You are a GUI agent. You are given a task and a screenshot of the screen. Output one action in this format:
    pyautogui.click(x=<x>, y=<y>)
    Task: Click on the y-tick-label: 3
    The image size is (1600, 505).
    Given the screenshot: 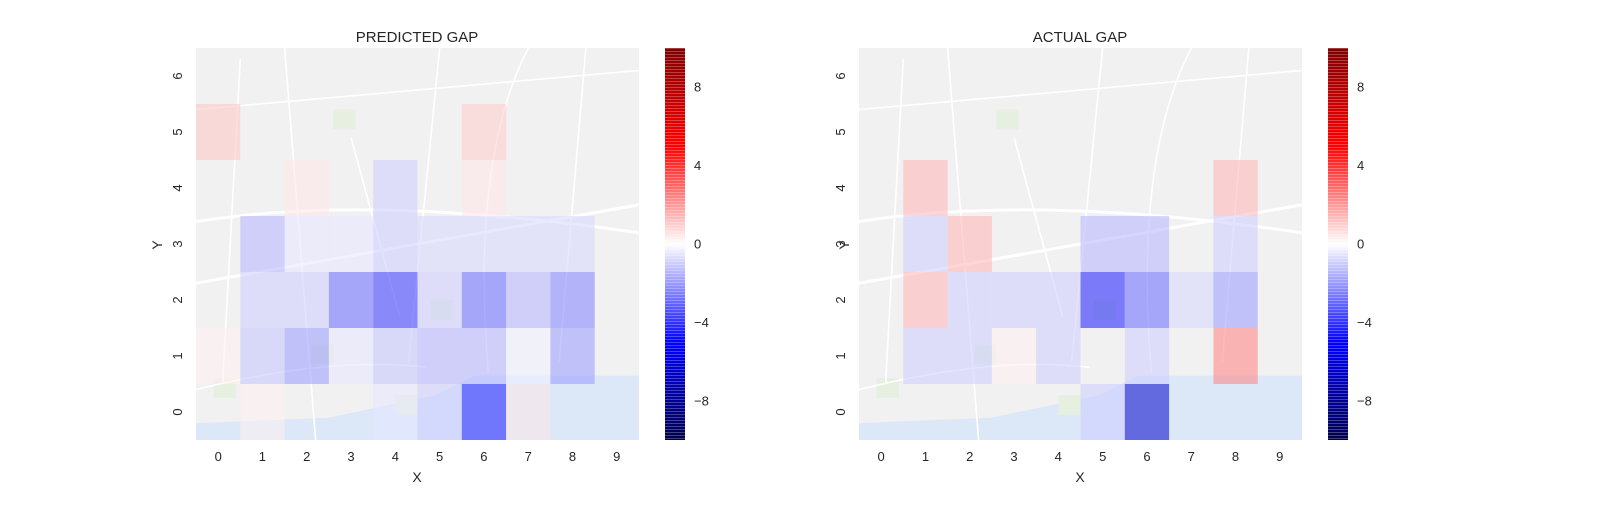 What is the action you would take?
    pyautogui.click(x=177, y=243)
    